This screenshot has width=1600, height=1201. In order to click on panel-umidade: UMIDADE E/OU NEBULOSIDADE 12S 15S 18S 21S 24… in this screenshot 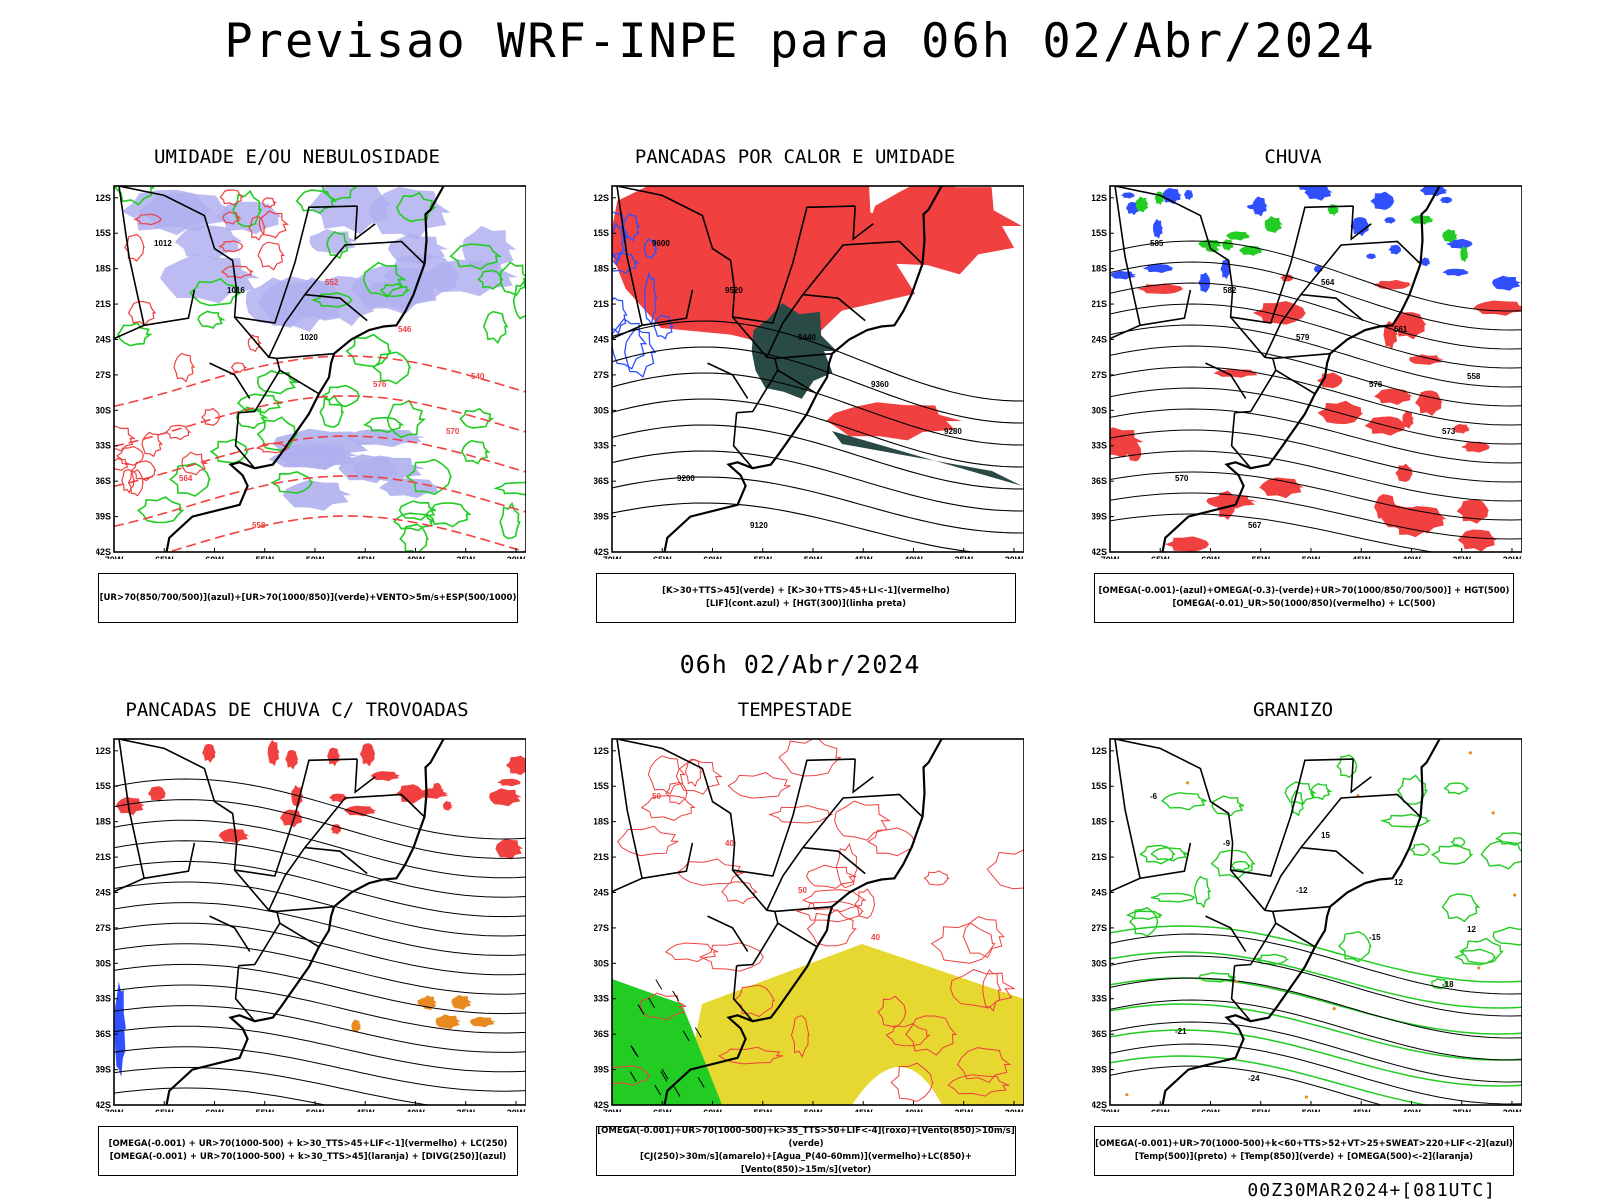, I will do `click(299, 386)`.